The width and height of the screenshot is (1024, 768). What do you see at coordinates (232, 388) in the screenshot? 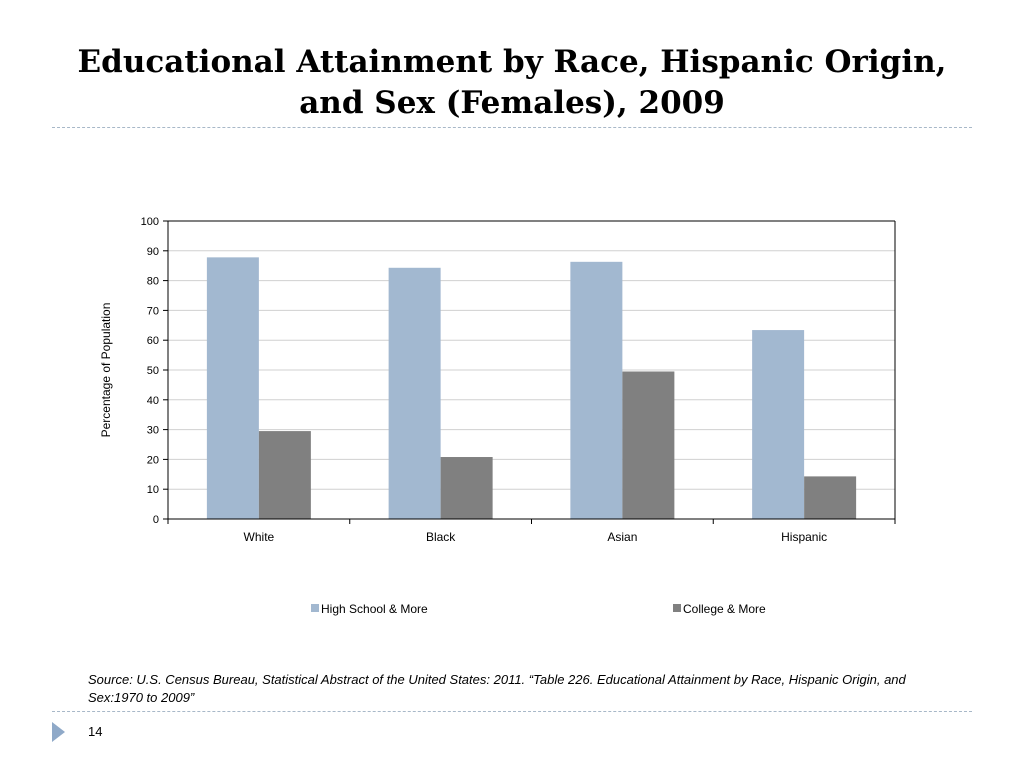
I see `bar-white-high-school` at bounding box center [232, 388].